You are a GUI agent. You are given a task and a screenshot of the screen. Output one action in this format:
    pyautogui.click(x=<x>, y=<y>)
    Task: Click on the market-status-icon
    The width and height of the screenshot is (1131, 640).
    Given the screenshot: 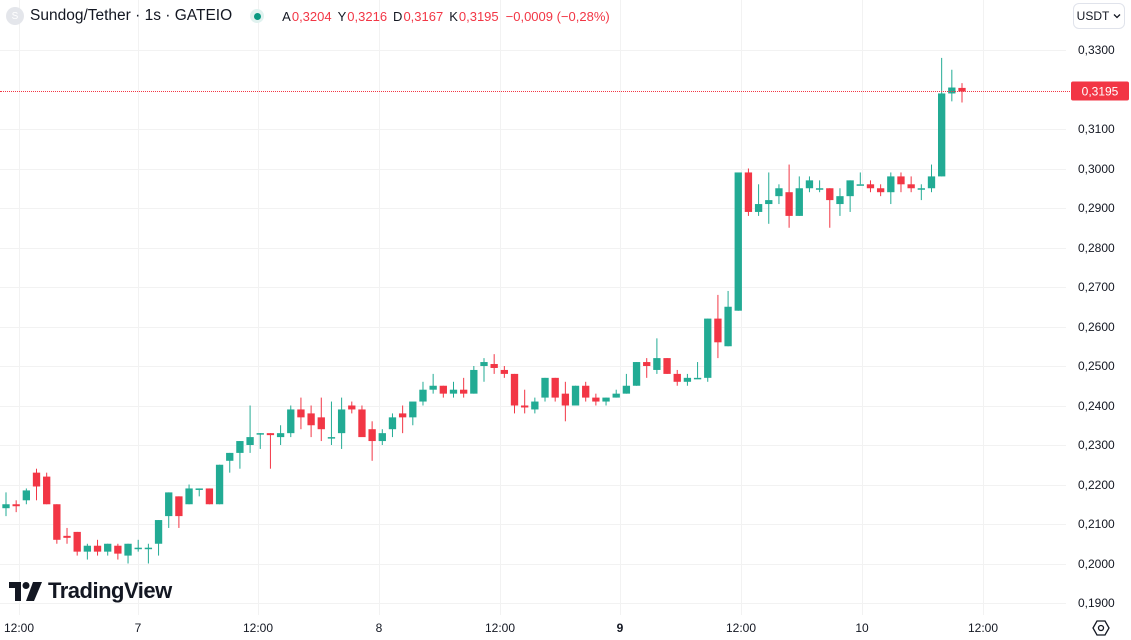 What is the action you would take?
    pyautogui.click(x=257, y=16)
    